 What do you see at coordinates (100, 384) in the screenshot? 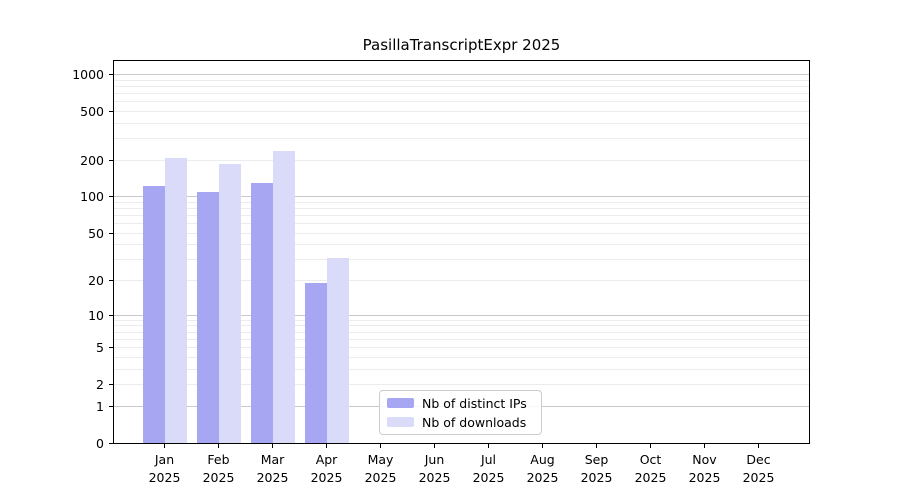
I see `y-tick-label-2: 2` at bounding box center [100, 384].